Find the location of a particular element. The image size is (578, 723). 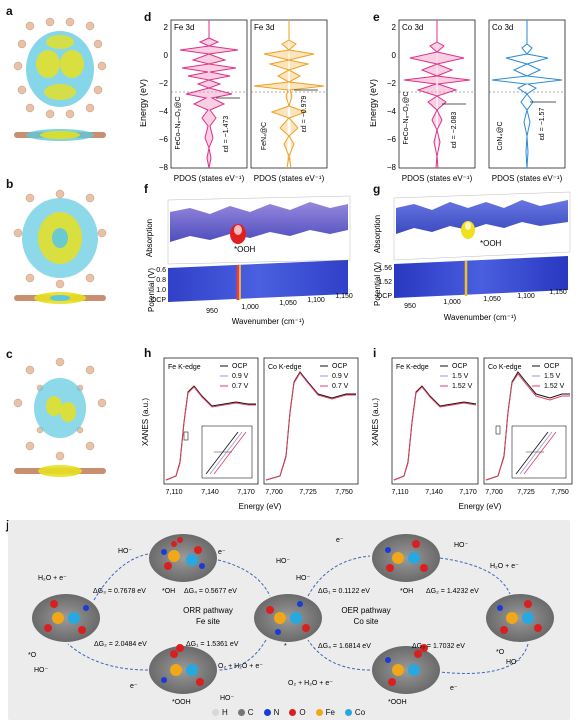

pdos-d-right-curve is located at coordinates (306, 94).